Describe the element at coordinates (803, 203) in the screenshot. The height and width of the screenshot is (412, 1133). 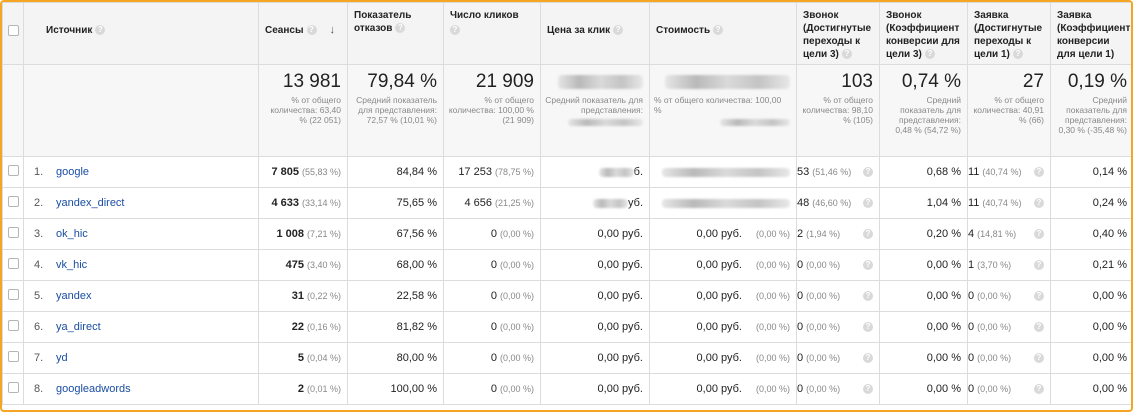
I see `call-value: 48` at that location.